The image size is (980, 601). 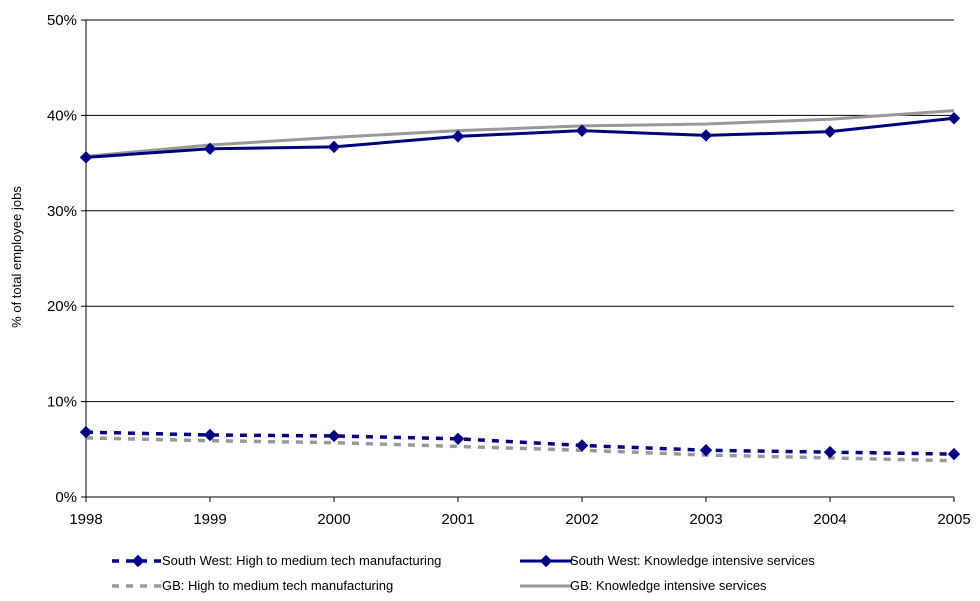 What do you see at coordinates (692, 560) in the screenshot?
I see `legend-label: South West: Knowledge intensive services` at bounding box center [692, 560].